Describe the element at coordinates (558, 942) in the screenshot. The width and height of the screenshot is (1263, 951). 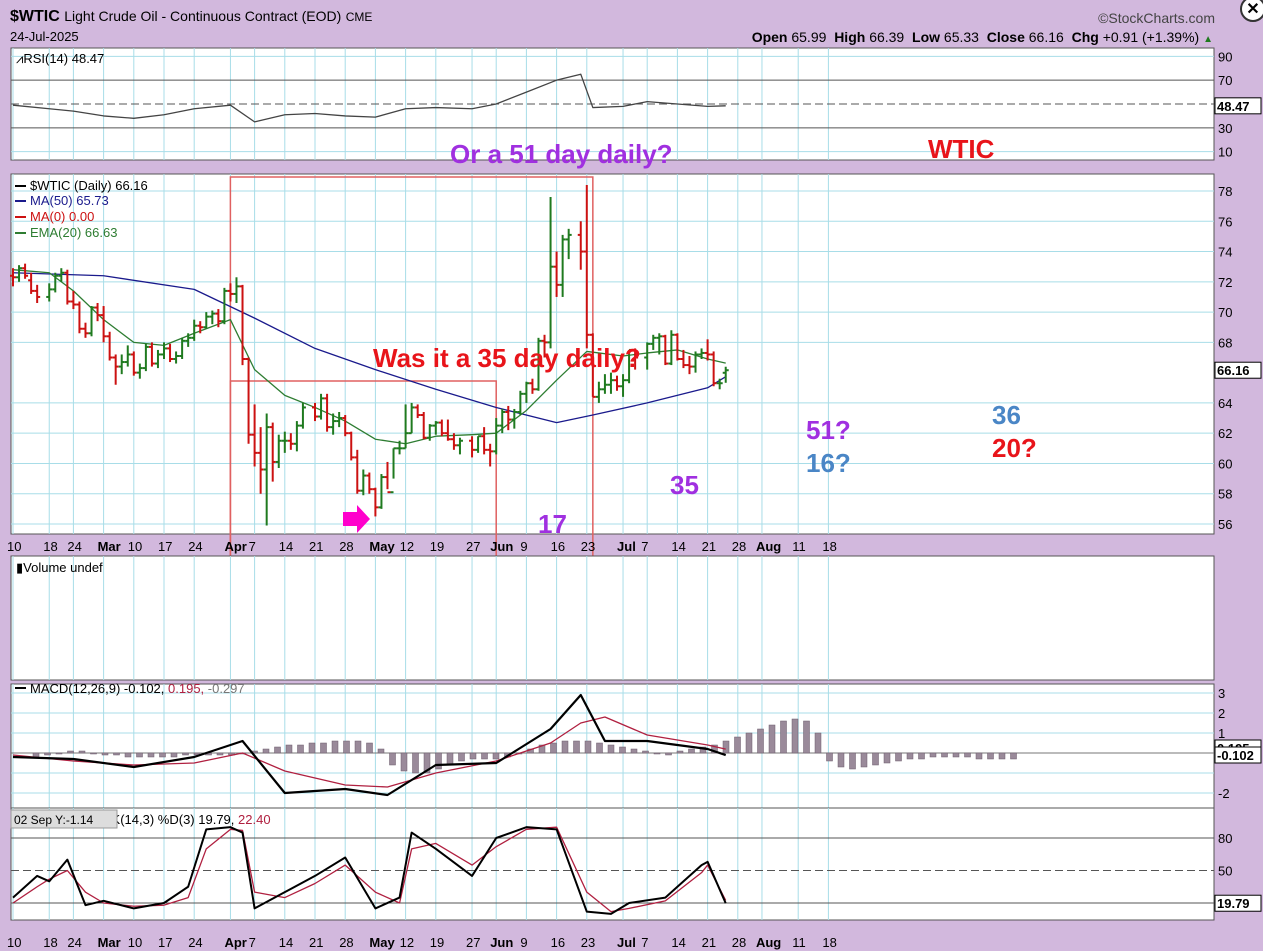
I see `x-tick-label: 16` at that location.